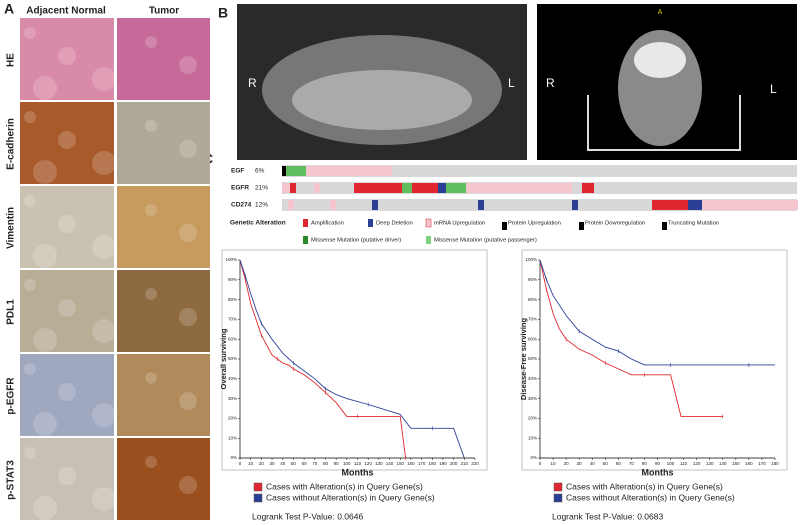  What do you see at coordinates (465, 463) in the screenshot?
I see `x-tick-label: 210` at bounding box center [465, 463].